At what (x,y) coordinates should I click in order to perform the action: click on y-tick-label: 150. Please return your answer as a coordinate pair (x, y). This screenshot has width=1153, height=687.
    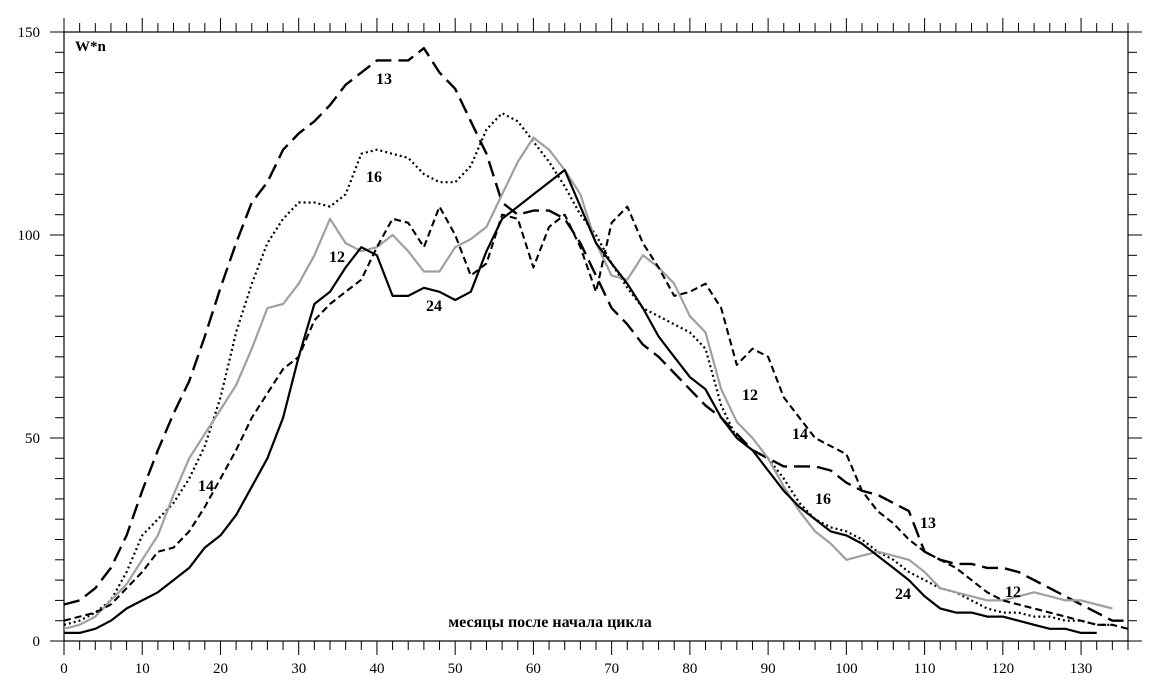
    Looking at the image, I should click on (29, 33).